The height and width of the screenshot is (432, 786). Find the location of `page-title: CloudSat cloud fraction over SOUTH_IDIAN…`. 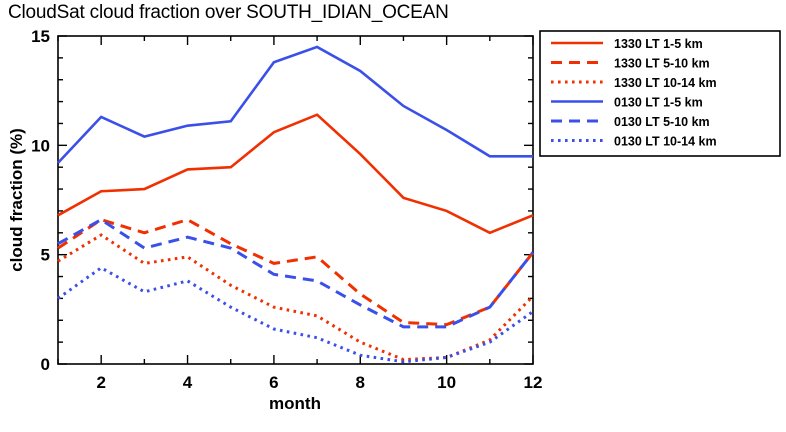

page-title: CloudSat cloud fraction over SOUTH_IDIAN… is located at coordinates (228, 12).